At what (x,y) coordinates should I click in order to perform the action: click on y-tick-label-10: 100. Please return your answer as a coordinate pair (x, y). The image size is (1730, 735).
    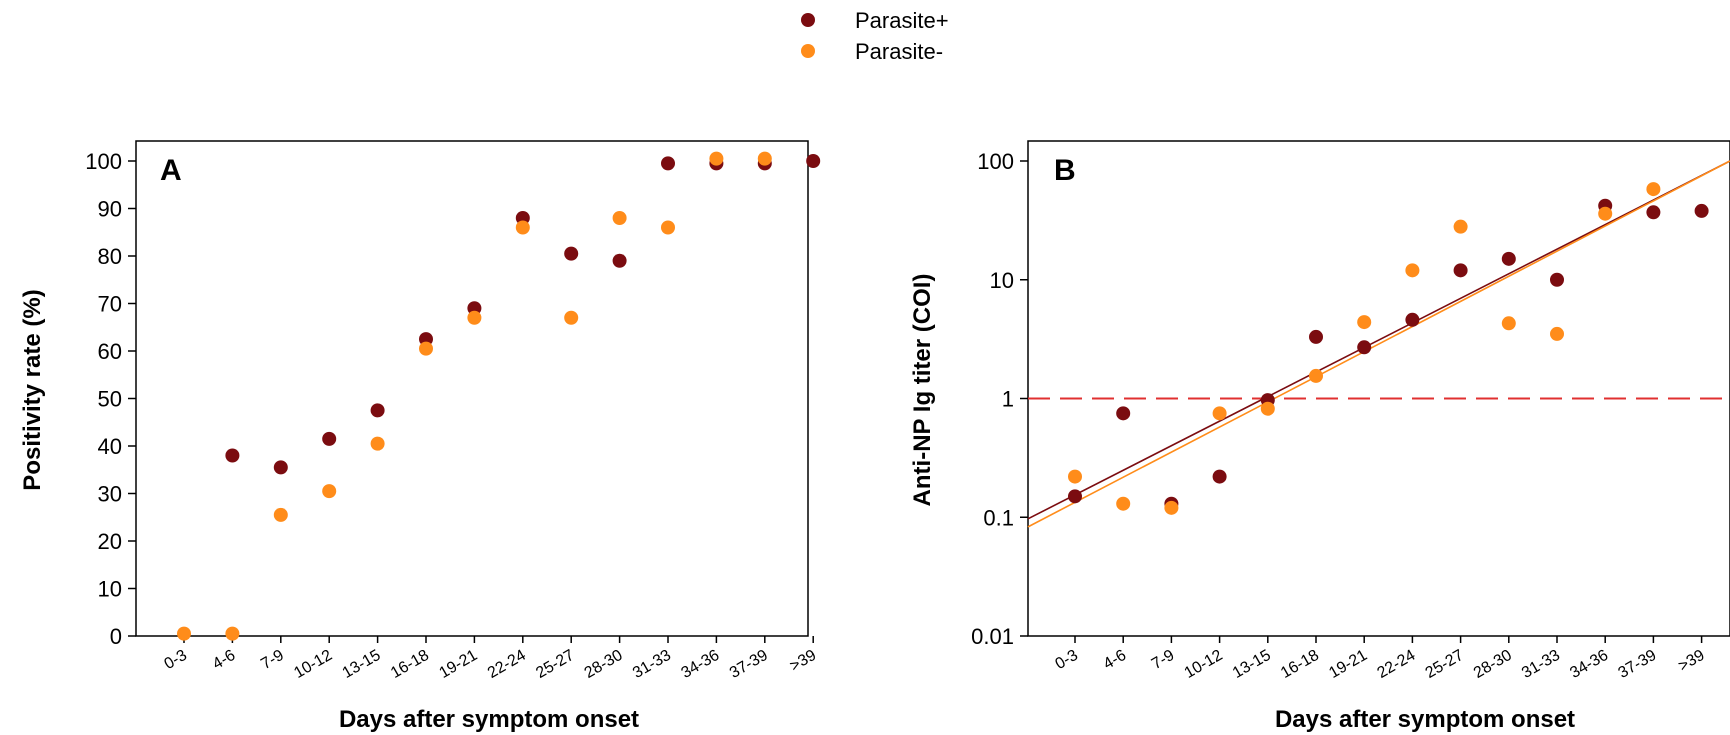
    Looking at the image, I should click on (103, 161).